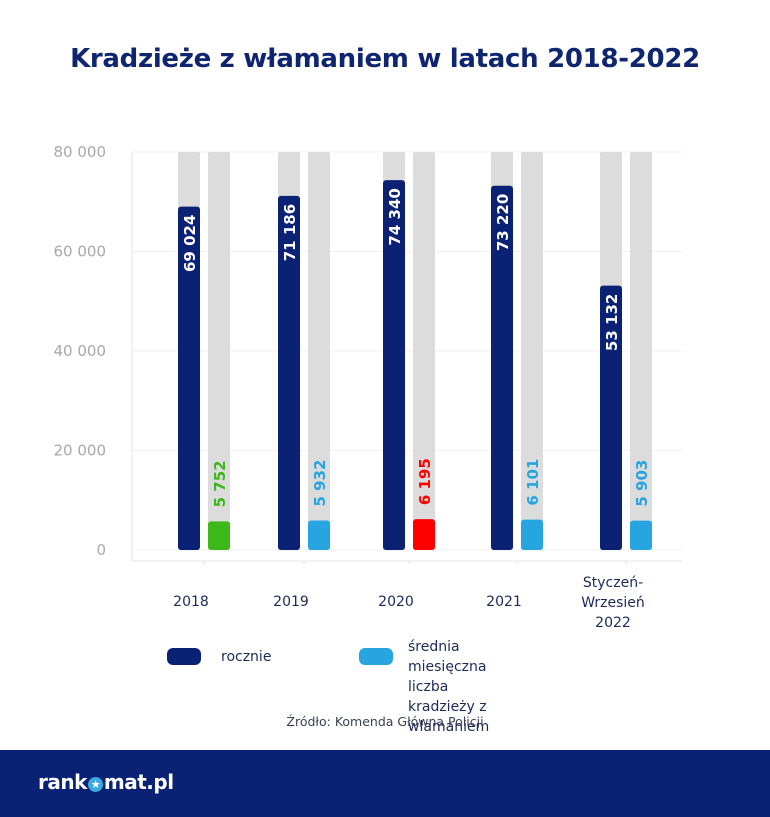 This screenshot has width=770, height=817. What do you see at coordinates (425, 481) in the screenshot?
I see `bar-monthly-label: 6 195` at bounding box center [425, 481].